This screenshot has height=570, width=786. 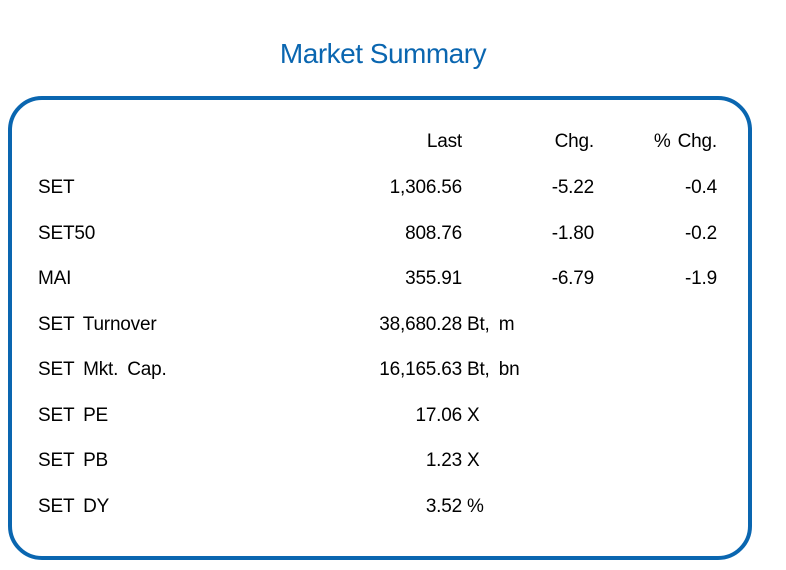 What do you see at coordinates (56, 187) in the screenshot?
I see `row-label-set: SET` at bounding box center [56, 187].